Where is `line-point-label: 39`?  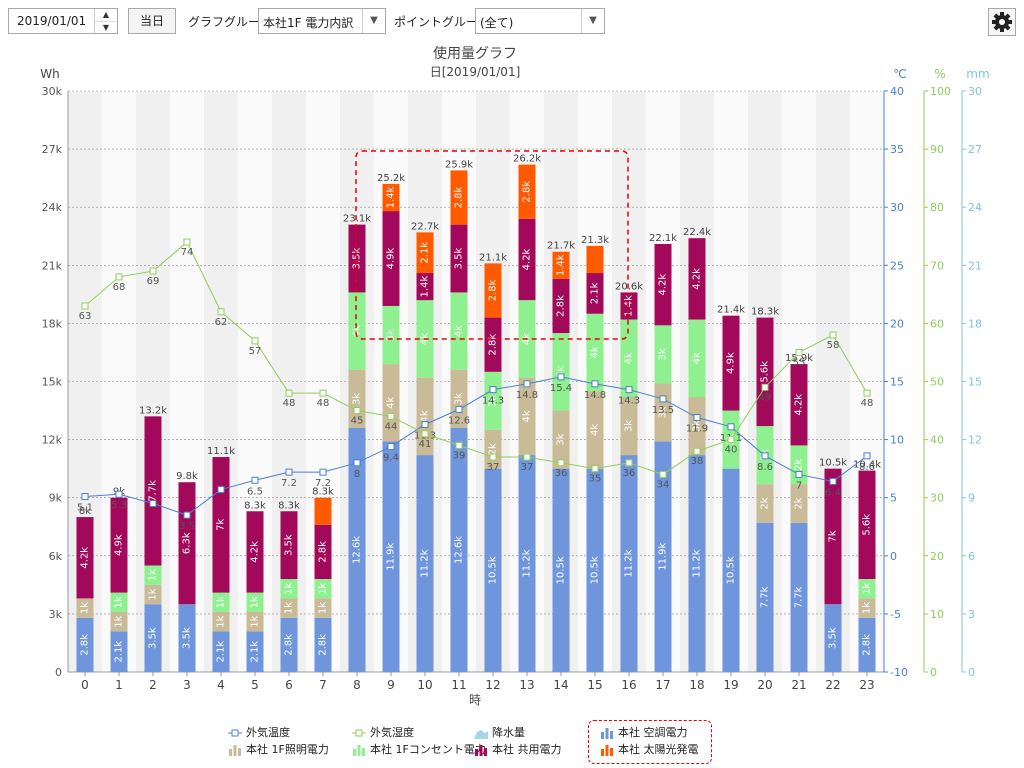
line-point-label: 39 is located at coordinates (459, 455).